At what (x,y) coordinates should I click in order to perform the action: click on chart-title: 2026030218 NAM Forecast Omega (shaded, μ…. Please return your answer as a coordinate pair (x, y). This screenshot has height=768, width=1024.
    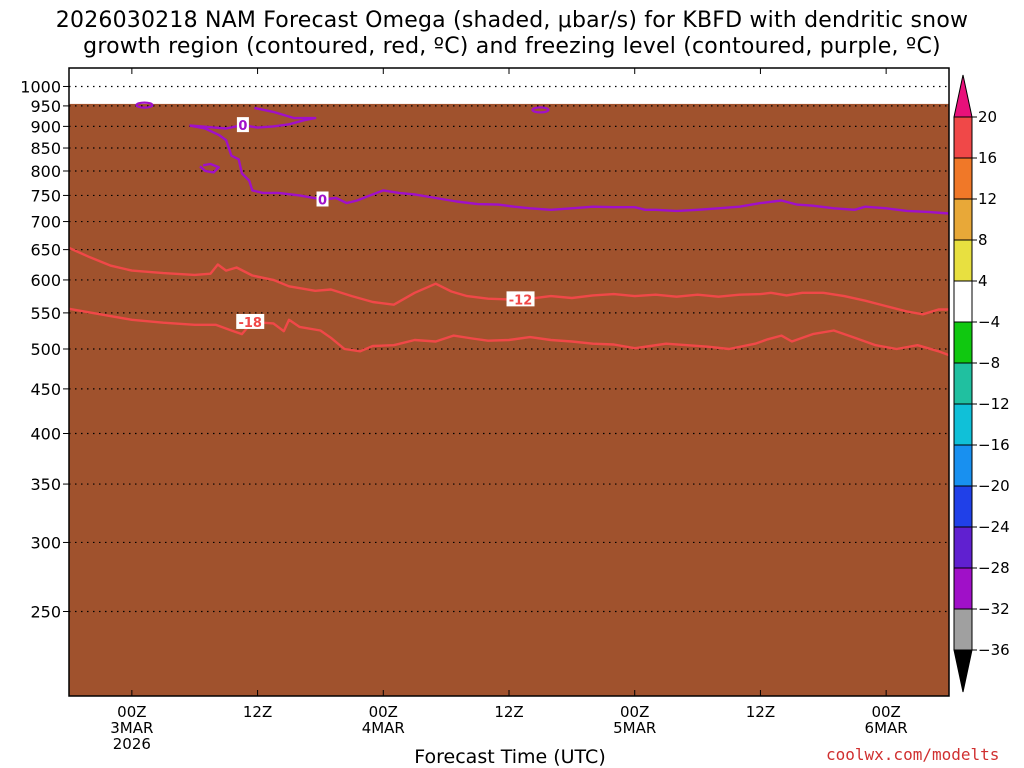
    Looking at the image, I should click on (512, 34).